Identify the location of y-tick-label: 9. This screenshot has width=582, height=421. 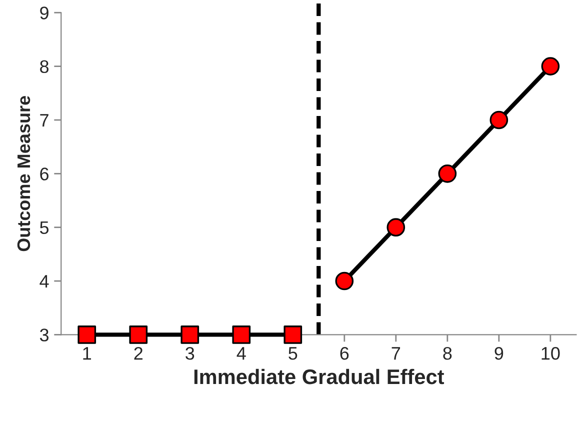
(44, 13).